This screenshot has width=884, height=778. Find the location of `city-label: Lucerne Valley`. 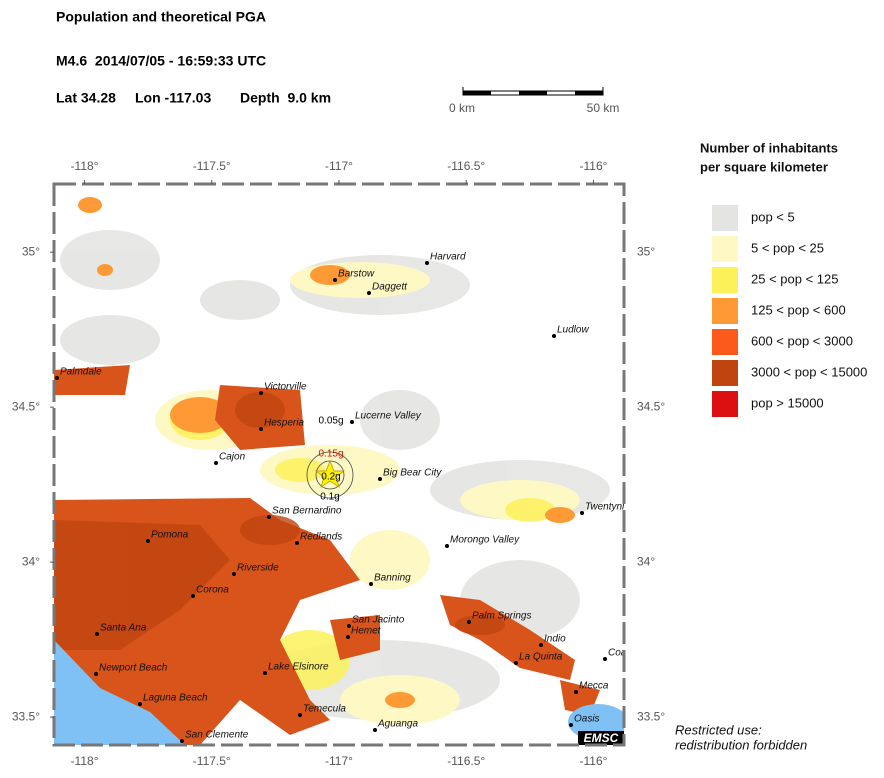

city-label: Lucerne Valley is located at coordinates (388, 416).